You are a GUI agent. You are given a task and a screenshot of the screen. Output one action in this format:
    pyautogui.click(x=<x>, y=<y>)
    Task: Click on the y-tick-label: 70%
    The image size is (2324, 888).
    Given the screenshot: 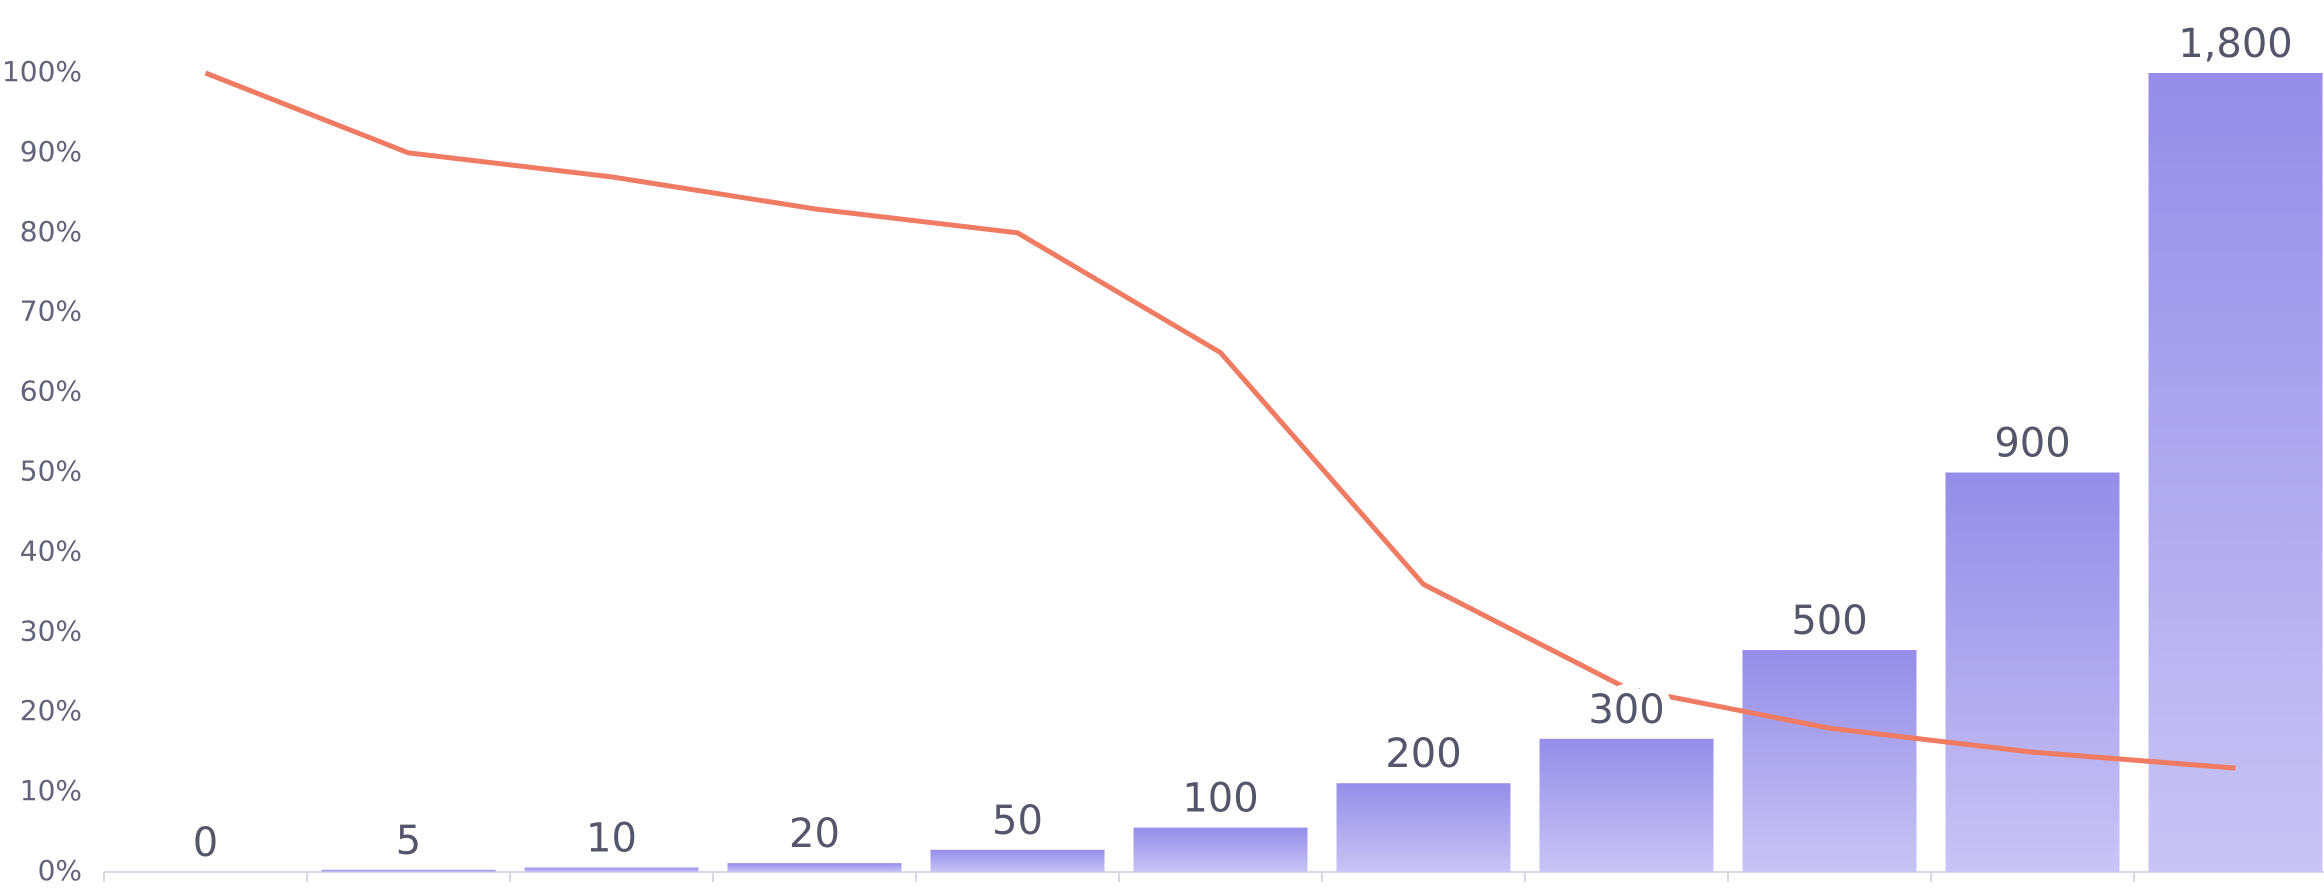 What is the action you would take?
    pyautogui.click(x=51, y=311)
    